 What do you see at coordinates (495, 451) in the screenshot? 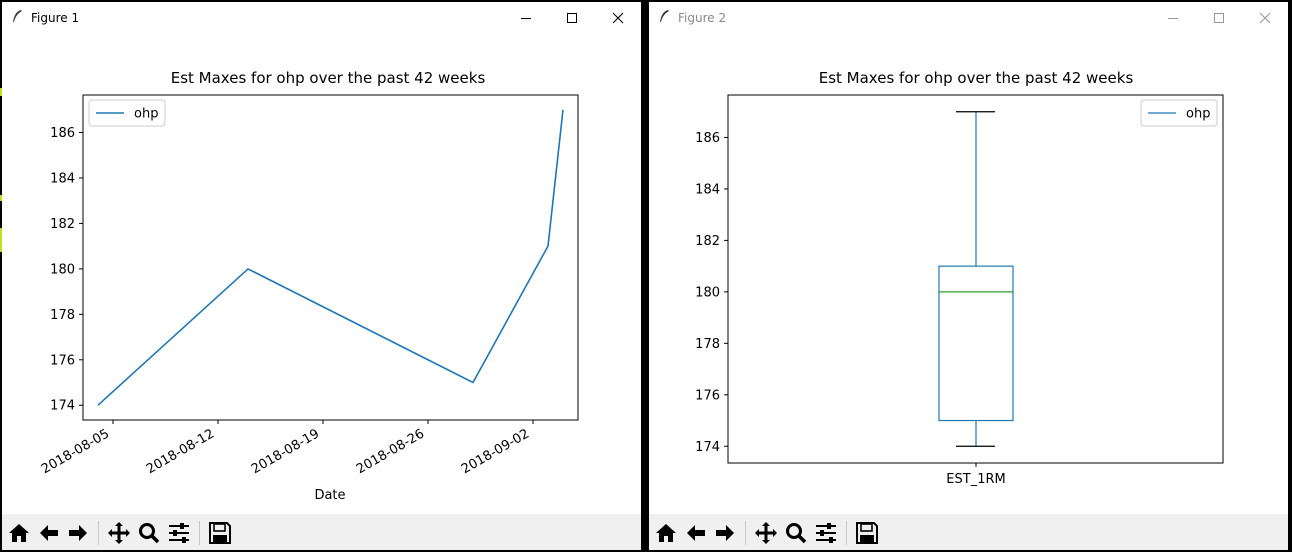
I see `x-tick-label: 2018-09-02` at bounding box center [495, 451].